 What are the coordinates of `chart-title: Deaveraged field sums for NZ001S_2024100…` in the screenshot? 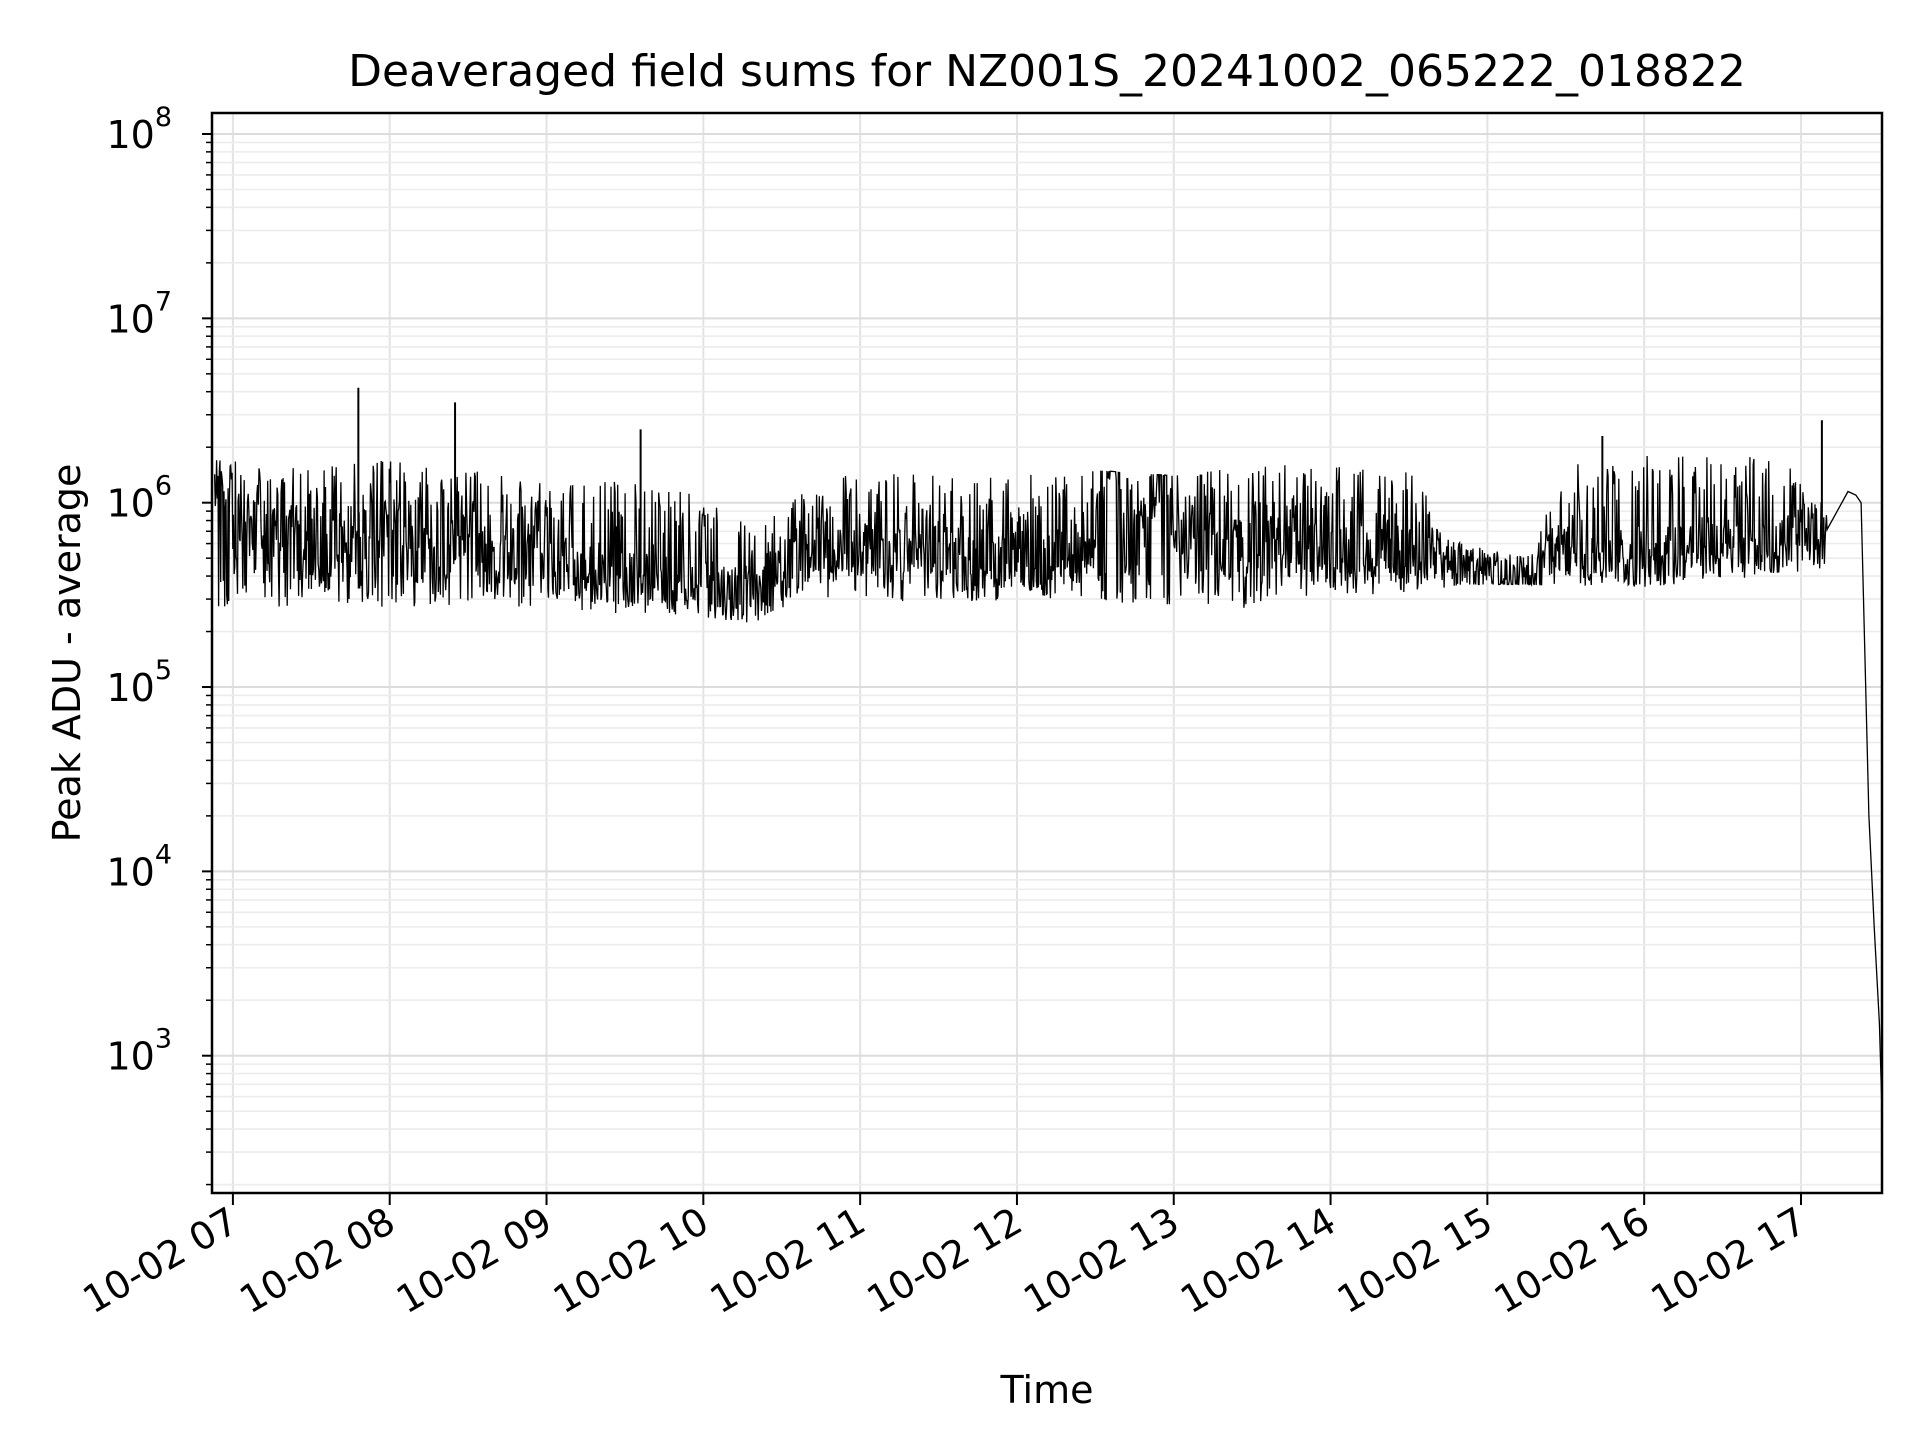 It's located at (1047, 71).